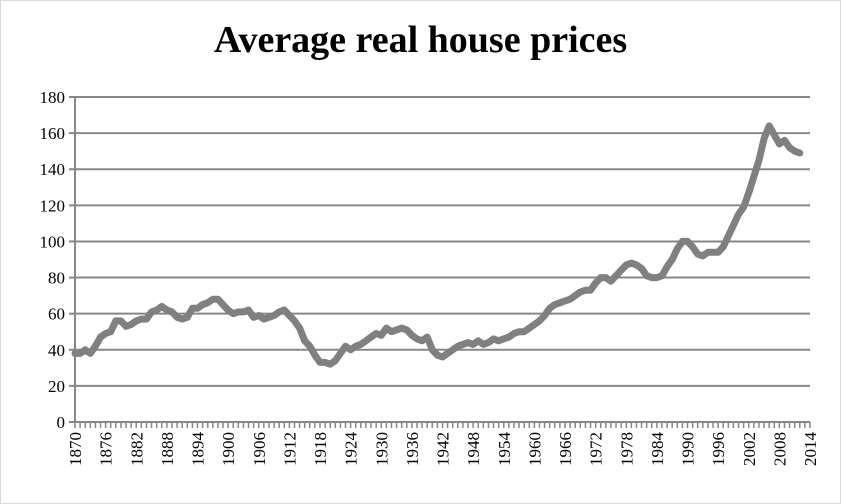  What do you see at coordinates (810, 449) in the screenshot?
I see `x-tick-label: 2014` at bounding box center [810, 449].